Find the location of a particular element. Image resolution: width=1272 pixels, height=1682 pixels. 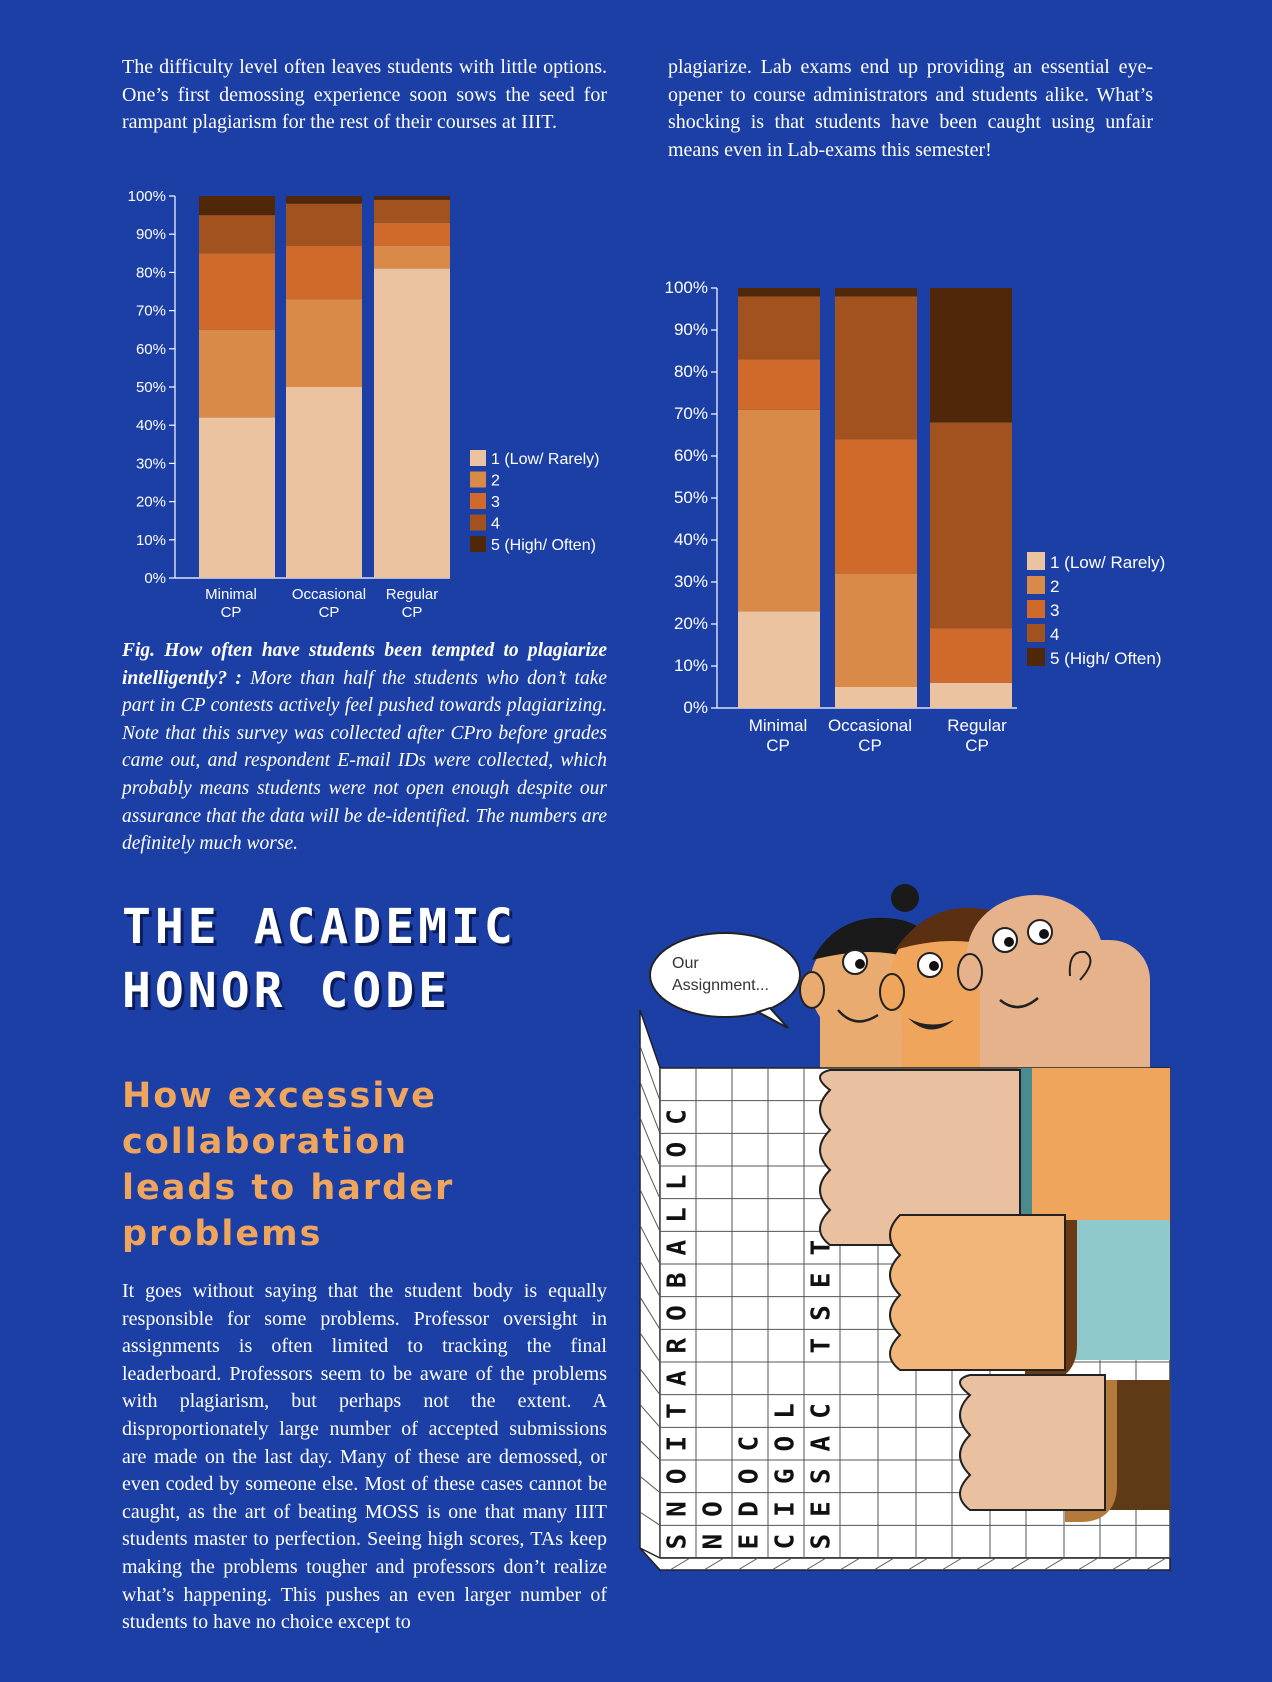

category-label: Occasional is located at coordinates (329, 594).